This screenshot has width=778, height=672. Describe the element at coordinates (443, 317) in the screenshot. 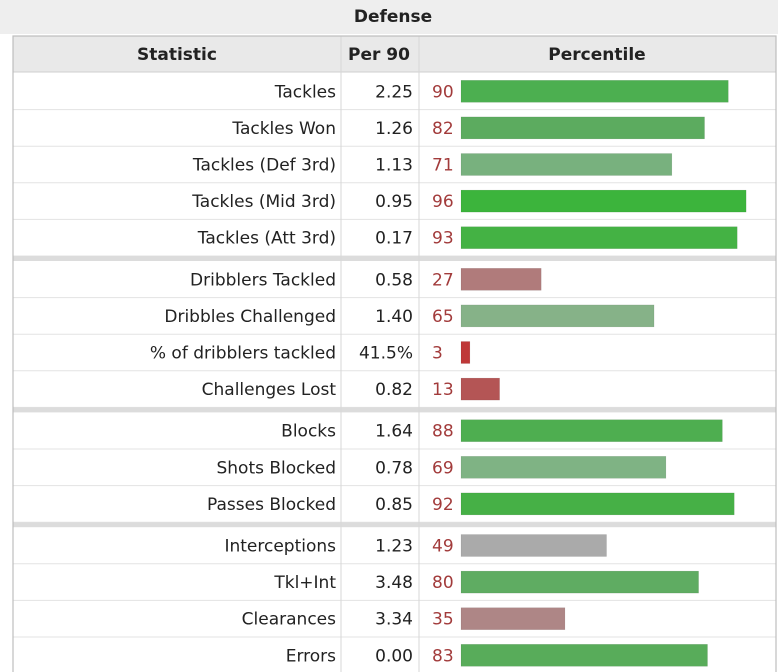

I see `percentile-value: 65` at that location.